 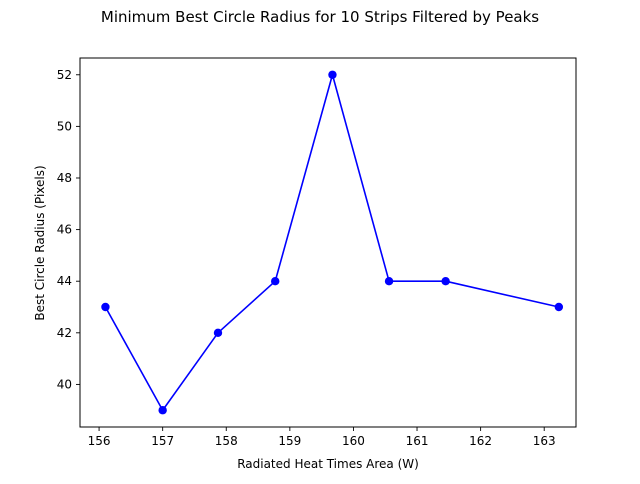 What do you see at coordinates (64, 333) in the screenshot?
I see `y-tick-label: 42` at bounding box center [64, 333].